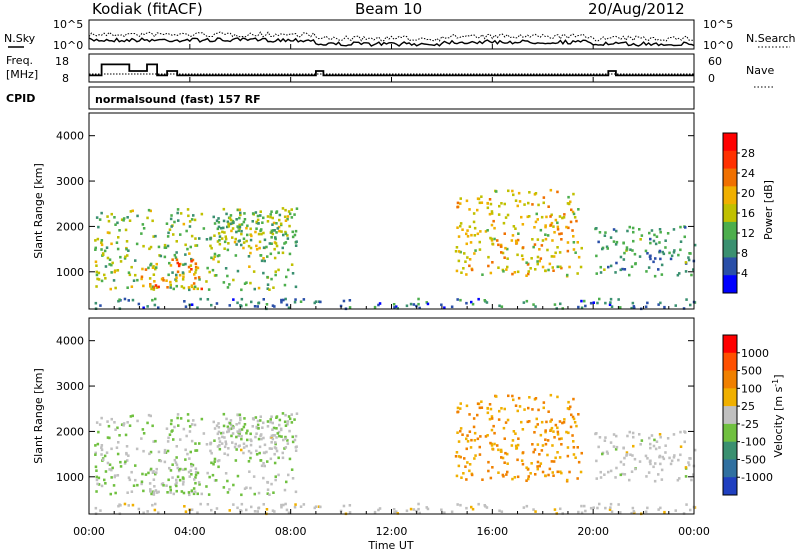 This screenshot has width=800, height=554. What do you see at coordinates (19, 60) in the screenshot?
I see `freq-label-1: Freq.` at bounding box center [19, 60].